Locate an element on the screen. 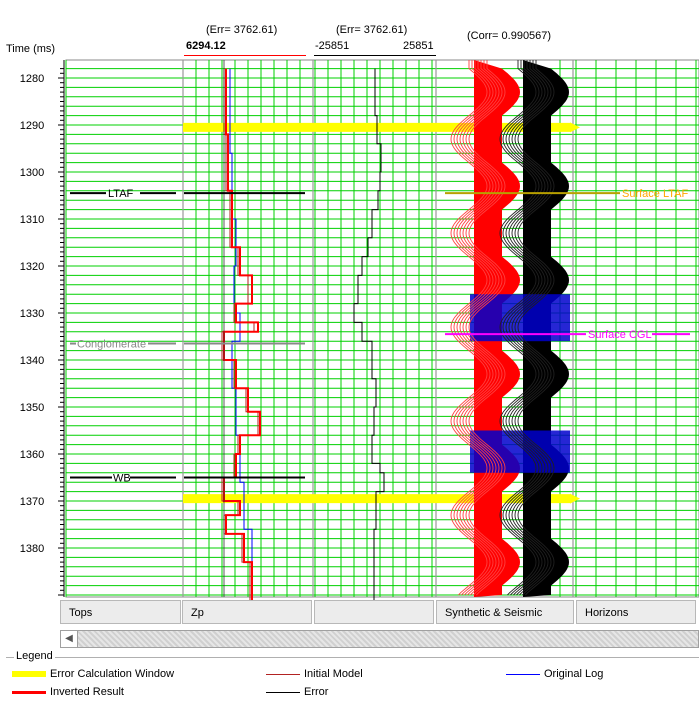  time-tick-label: 1370 is located at coordinates (32, 502).